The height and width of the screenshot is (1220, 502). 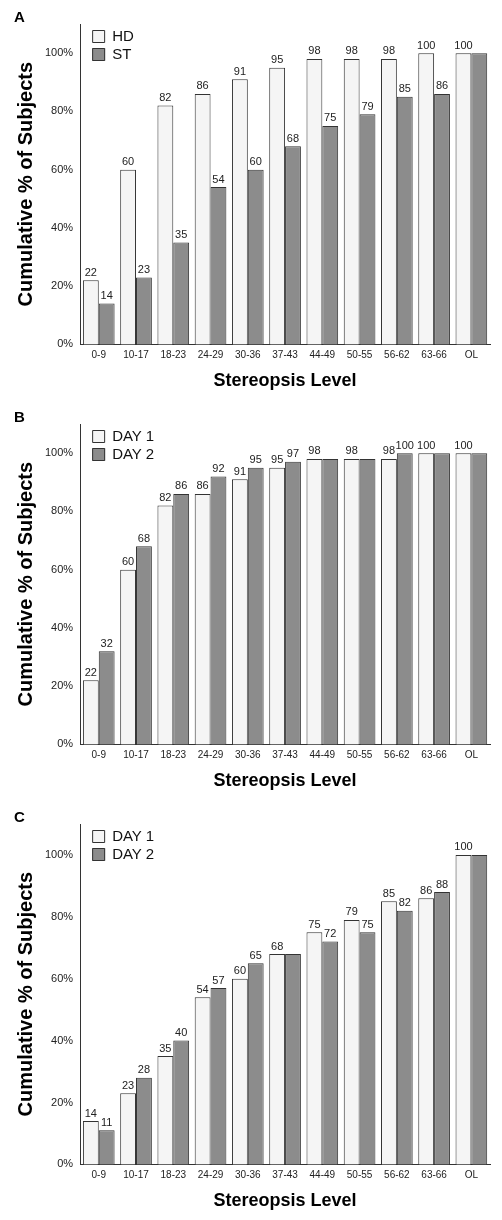 I want to click on data-label: 91, so click(x=240, y=70).